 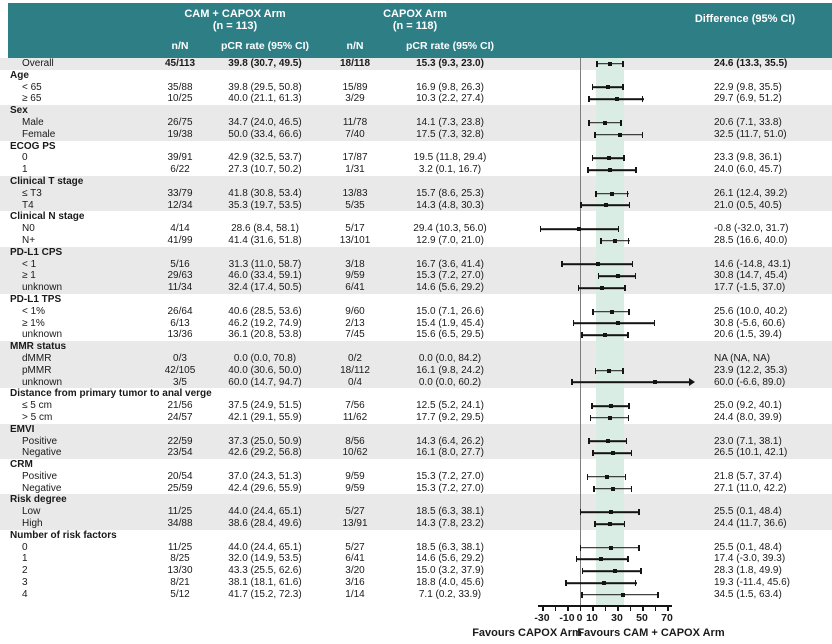 What do you see at coordinates (42, 453) in the screenshot?
I see `row-label: Negative` at bounding box center [42, 453].